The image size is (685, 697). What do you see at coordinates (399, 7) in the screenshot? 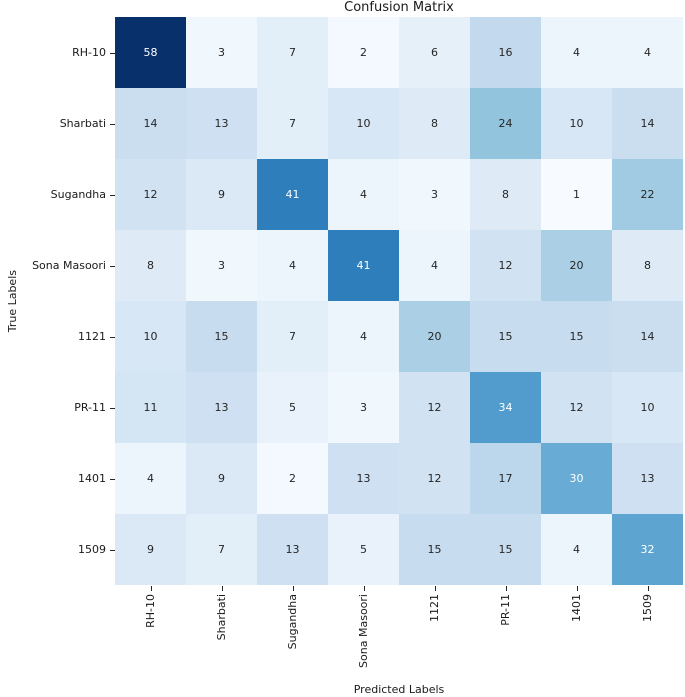
I see `chart-title: Confusion Matrix` at bounding box center [399, 7].